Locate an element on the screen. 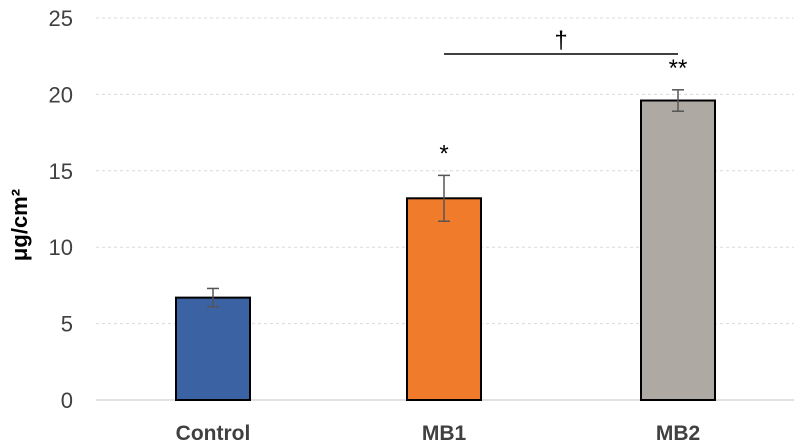  x-tick-label-2: MB2 is located at coordinates (678, 433).